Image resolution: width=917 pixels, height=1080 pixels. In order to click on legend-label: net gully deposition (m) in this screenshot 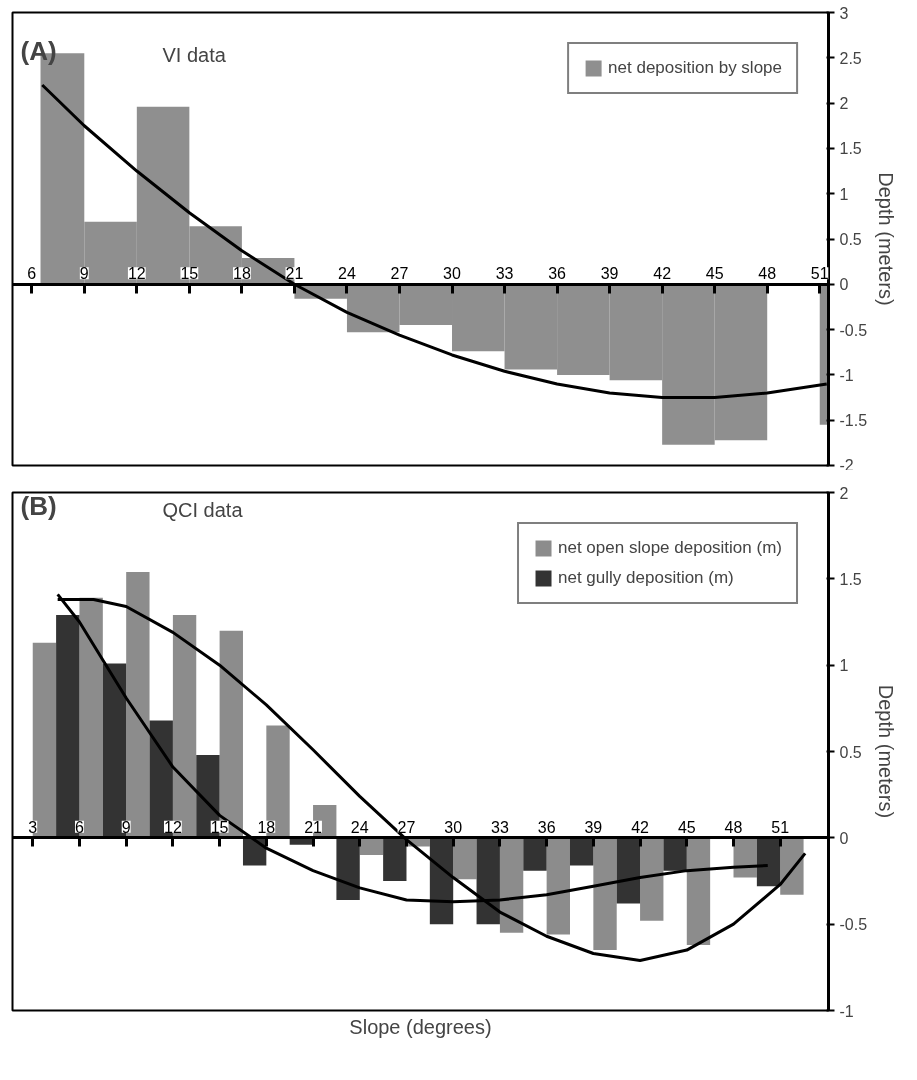, I will do `click(646, 578)`.